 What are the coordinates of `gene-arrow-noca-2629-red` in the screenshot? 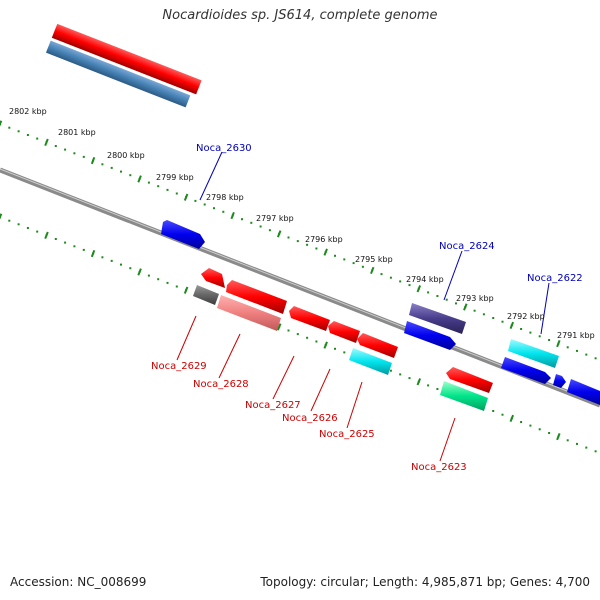 It's located at (213, 278).